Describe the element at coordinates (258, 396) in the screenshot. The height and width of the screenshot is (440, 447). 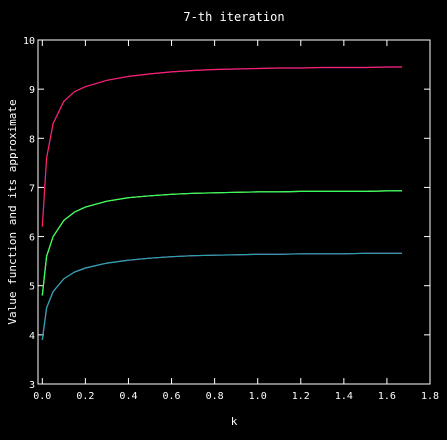
I see `x-tick-label: 1.0` at that location.